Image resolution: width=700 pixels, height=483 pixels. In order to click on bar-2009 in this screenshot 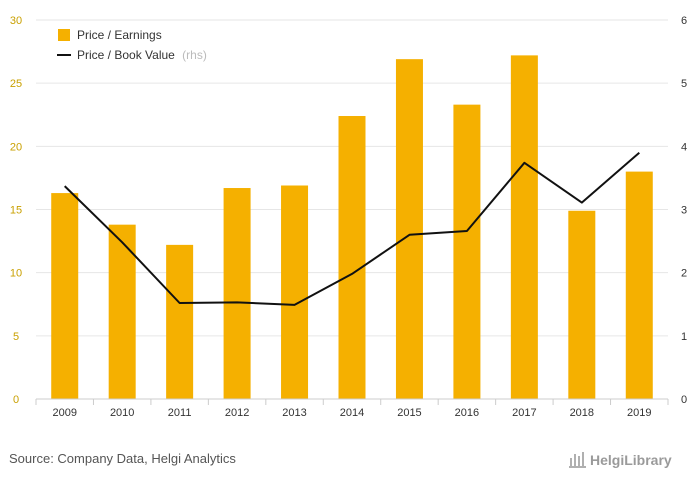, I will do `click(65, 296)`.